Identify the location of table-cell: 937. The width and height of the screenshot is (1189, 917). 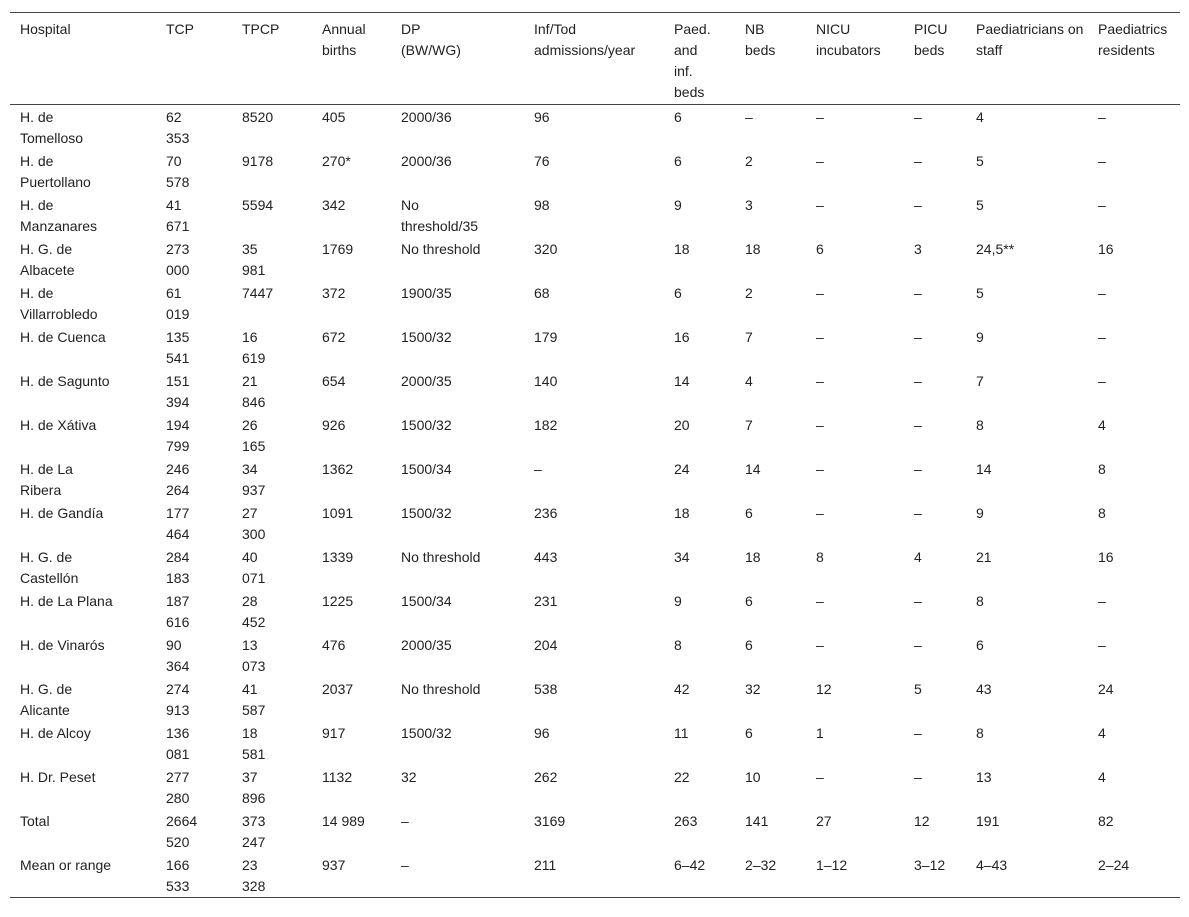
(334, 865).